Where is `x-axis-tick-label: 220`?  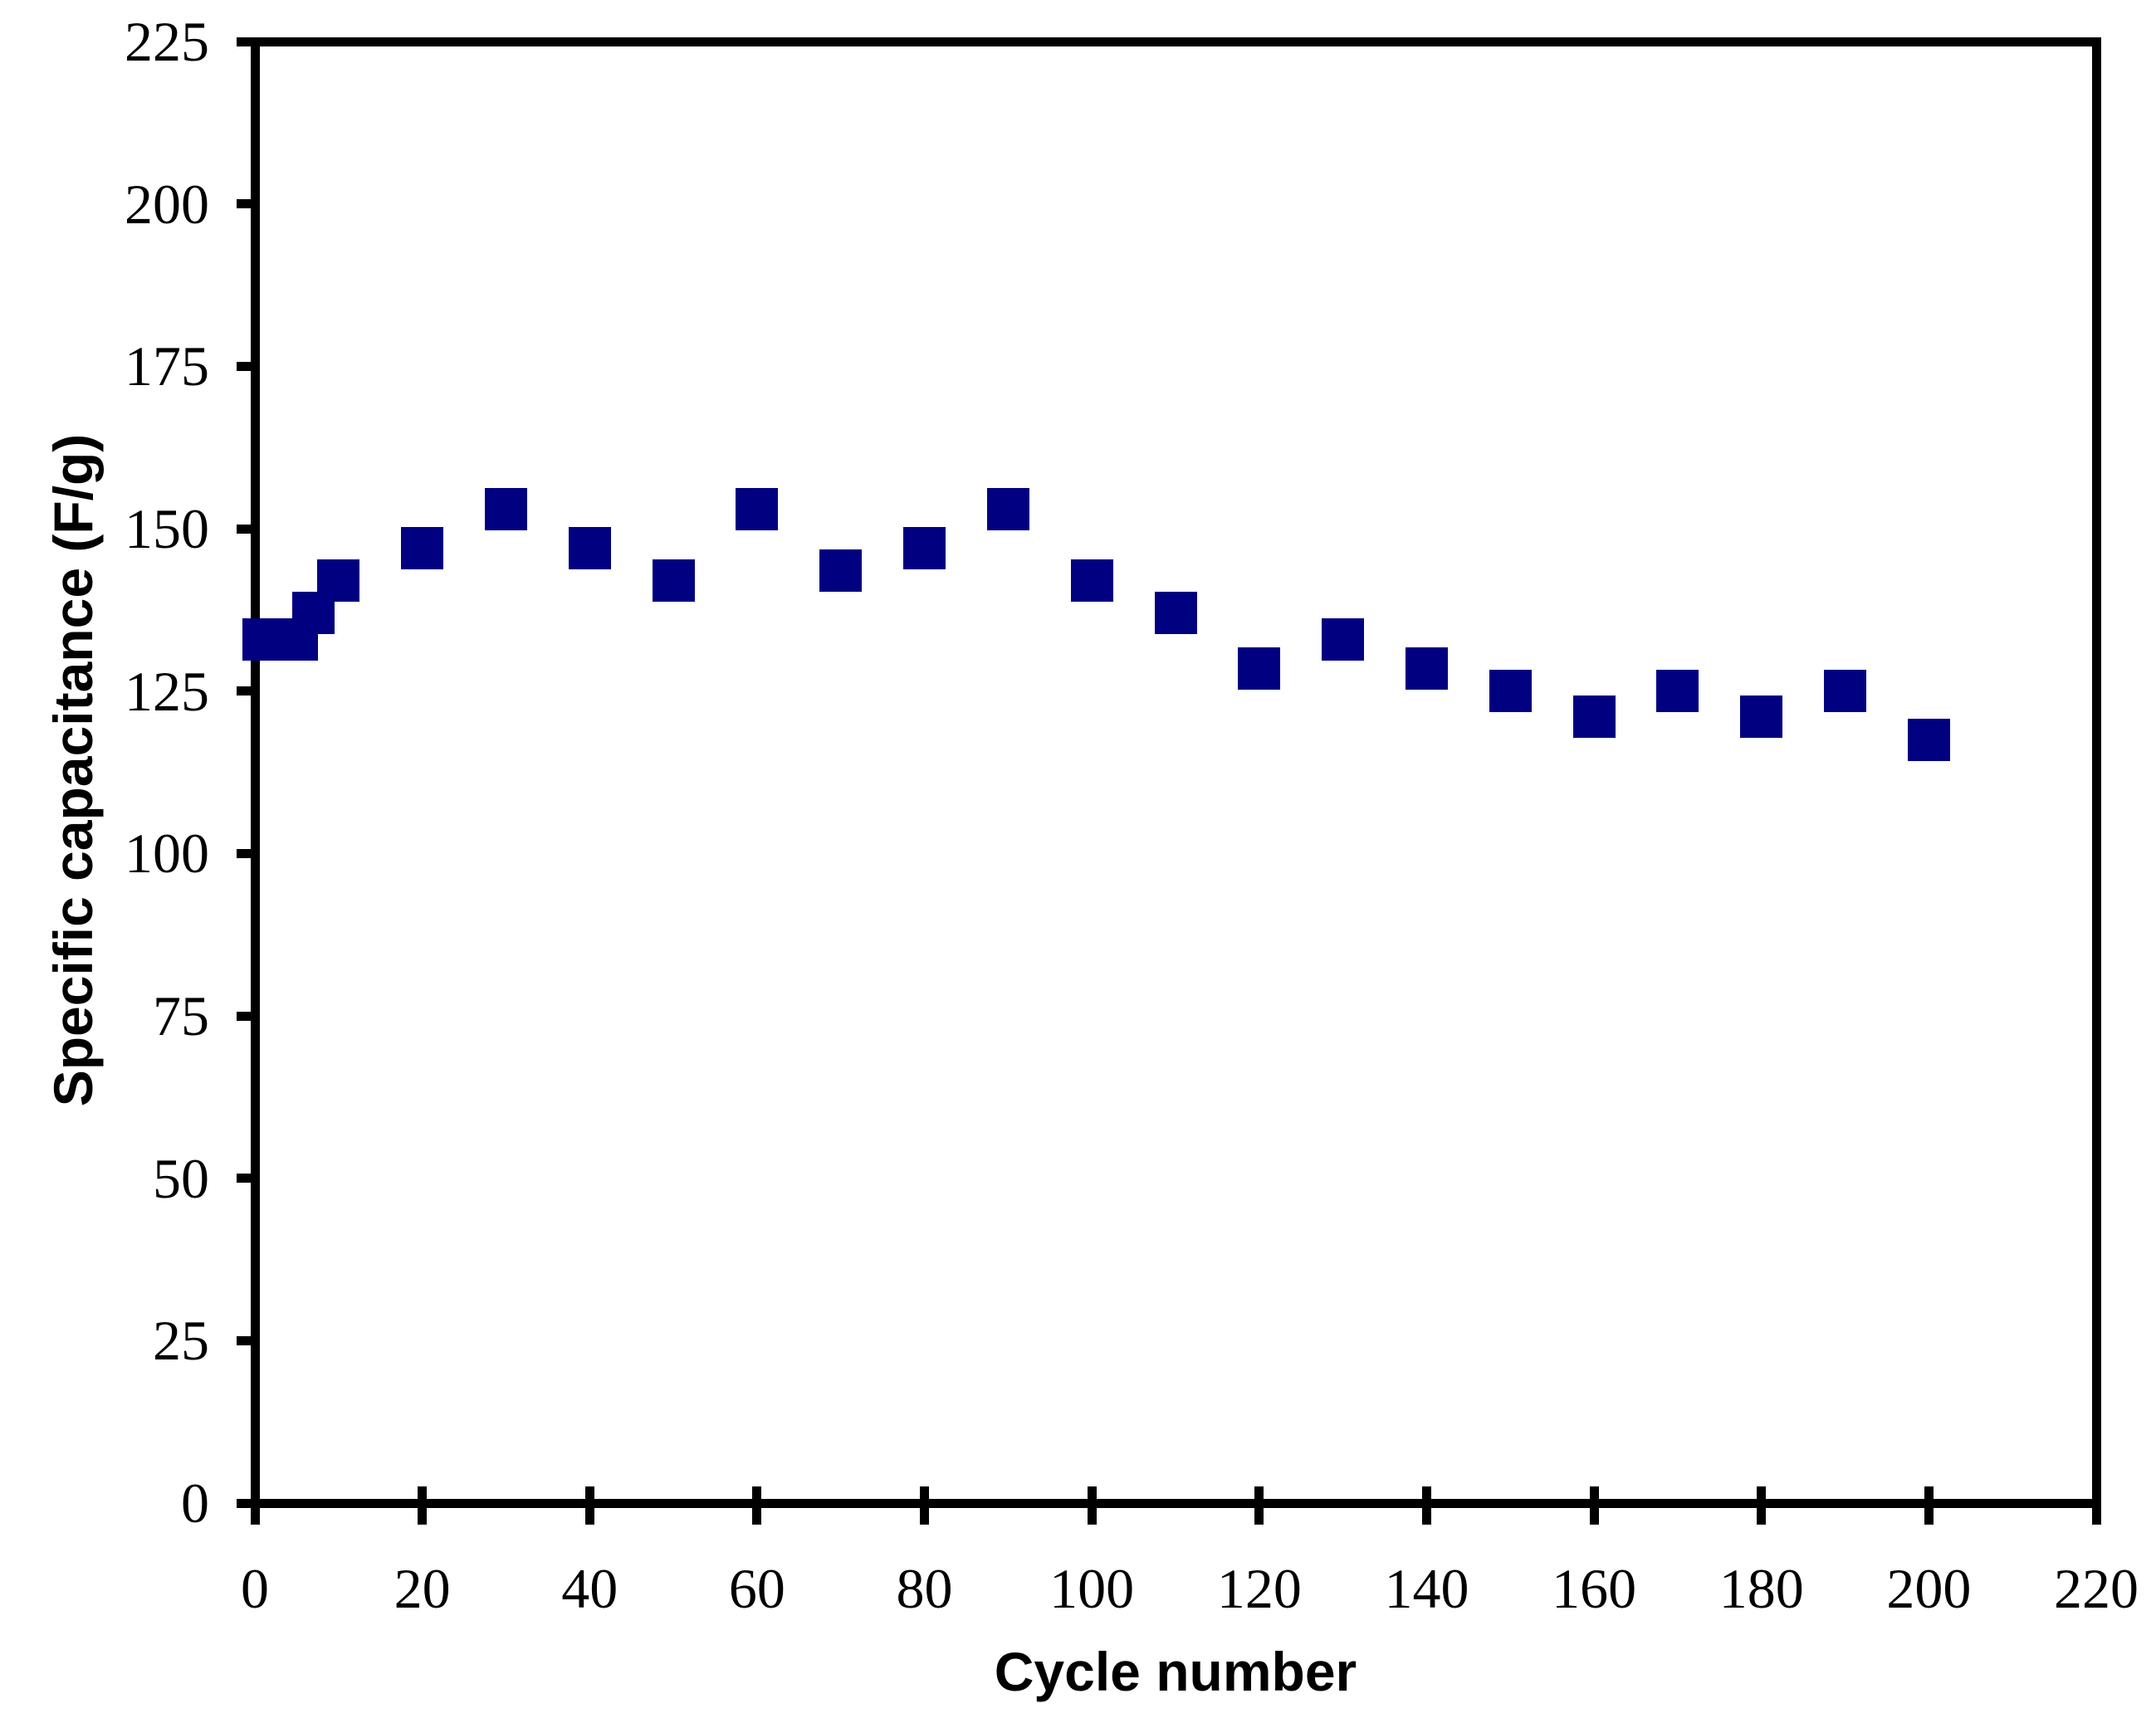
x-axis-tick-label: 220 is located at coordinates (2096, 1589).